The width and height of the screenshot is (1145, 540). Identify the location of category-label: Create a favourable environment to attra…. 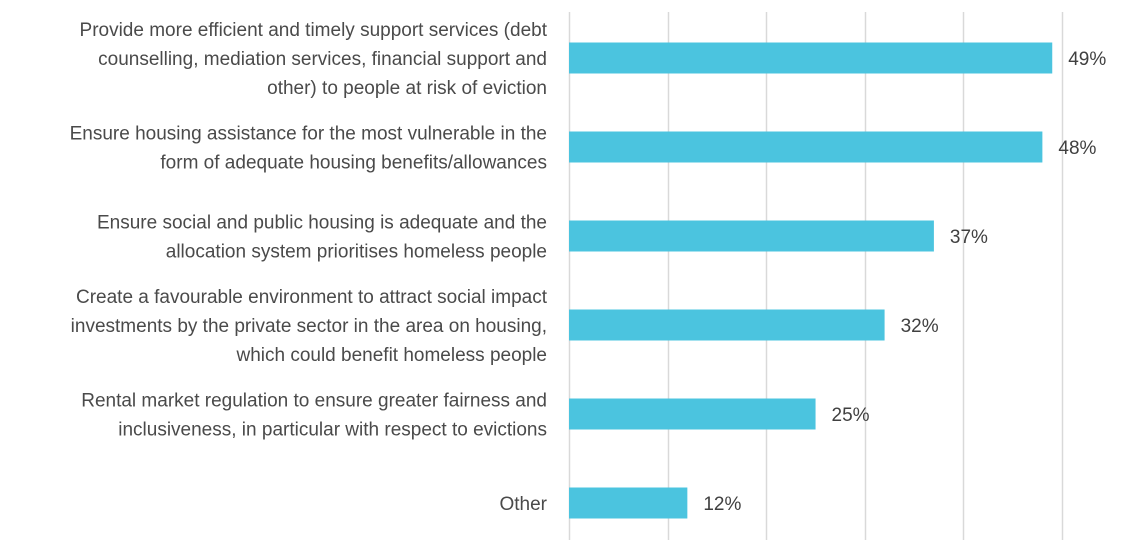
(309, 326).